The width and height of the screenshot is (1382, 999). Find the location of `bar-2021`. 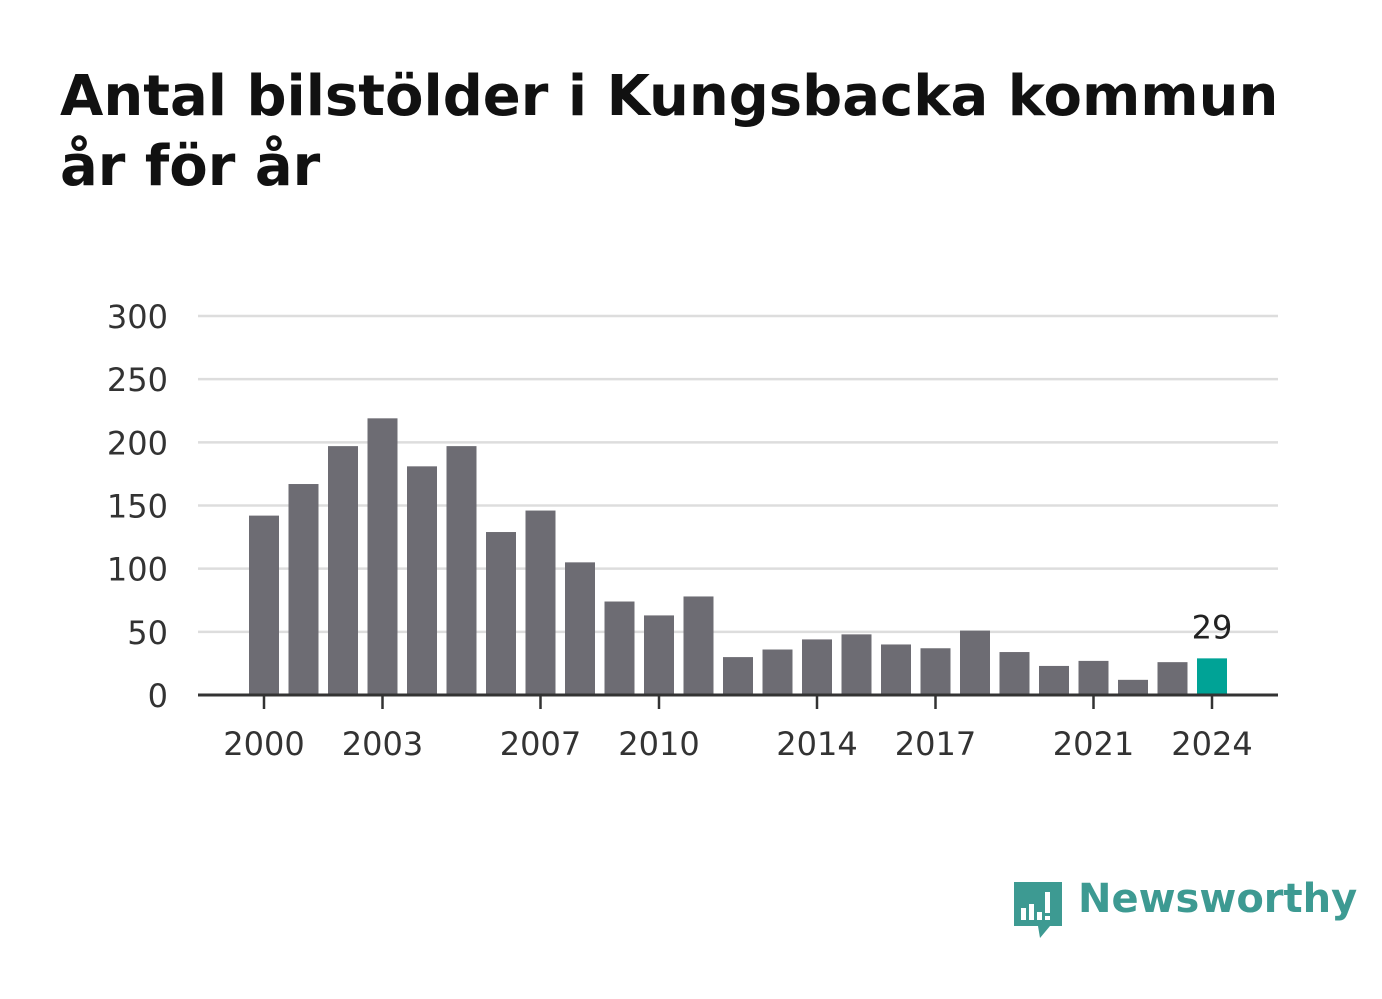

bar-2021 is located at coordinates (1093, 677).